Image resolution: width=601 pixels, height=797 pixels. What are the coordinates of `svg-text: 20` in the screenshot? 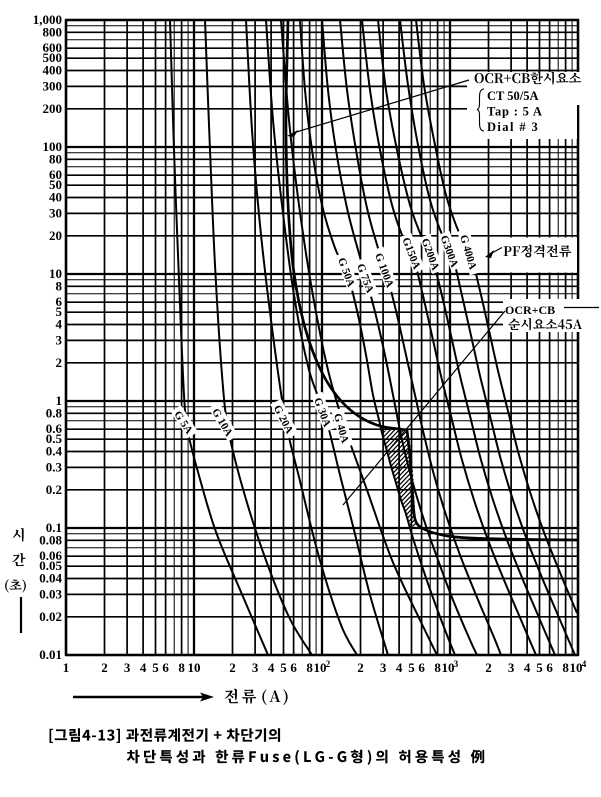 It's located at (55, 235).